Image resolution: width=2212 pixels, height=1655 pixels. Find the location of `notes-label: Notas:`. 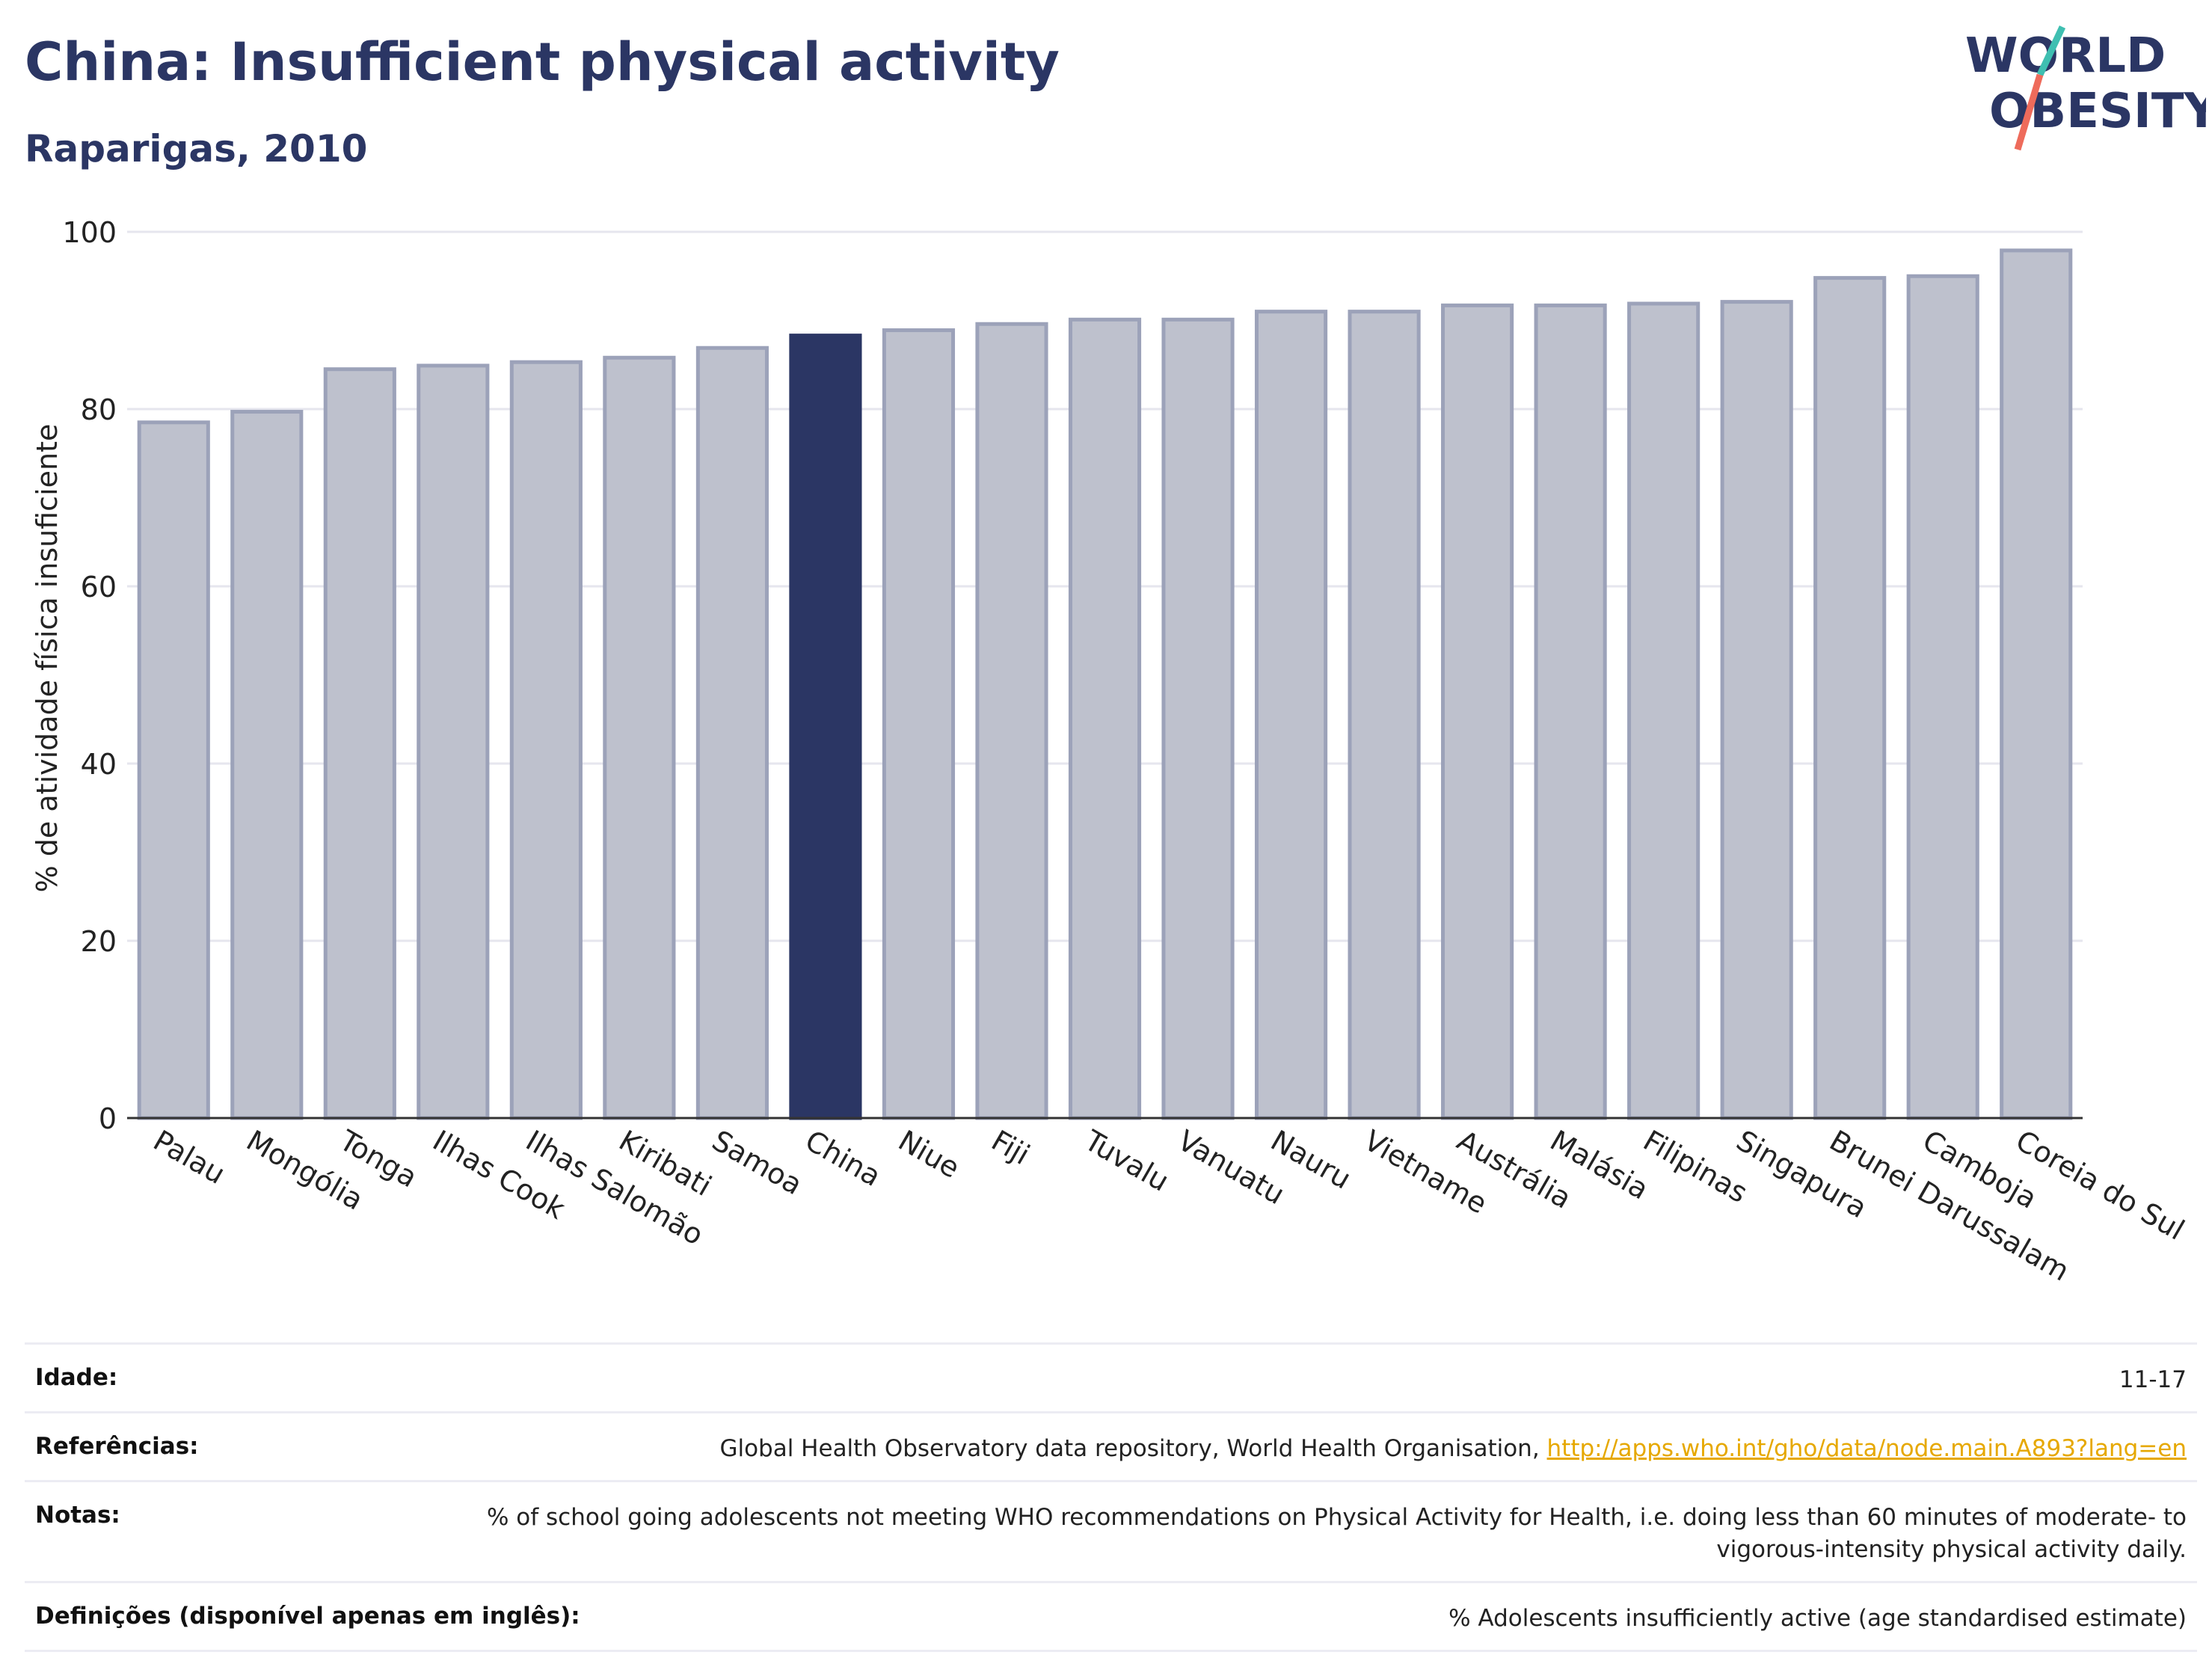

notes-label: Notas: is located at coordinates (77, 1515).